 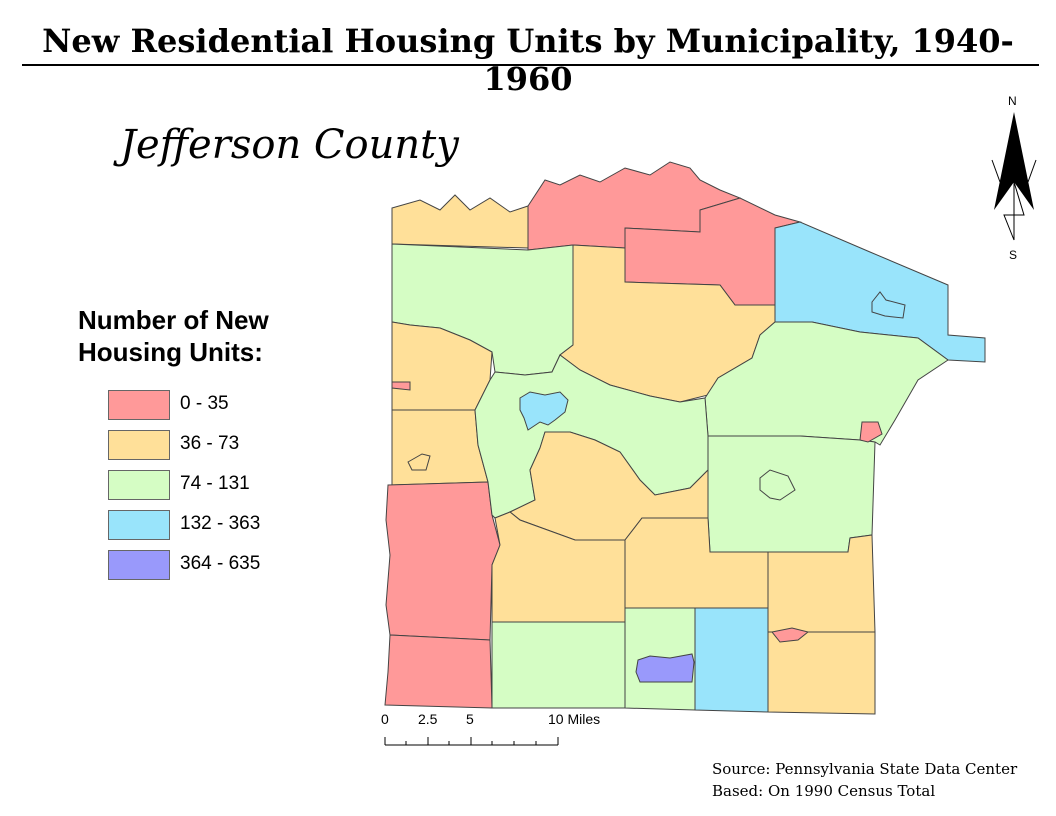 I want to click on north-label: N, so click(x=1012, y=101).